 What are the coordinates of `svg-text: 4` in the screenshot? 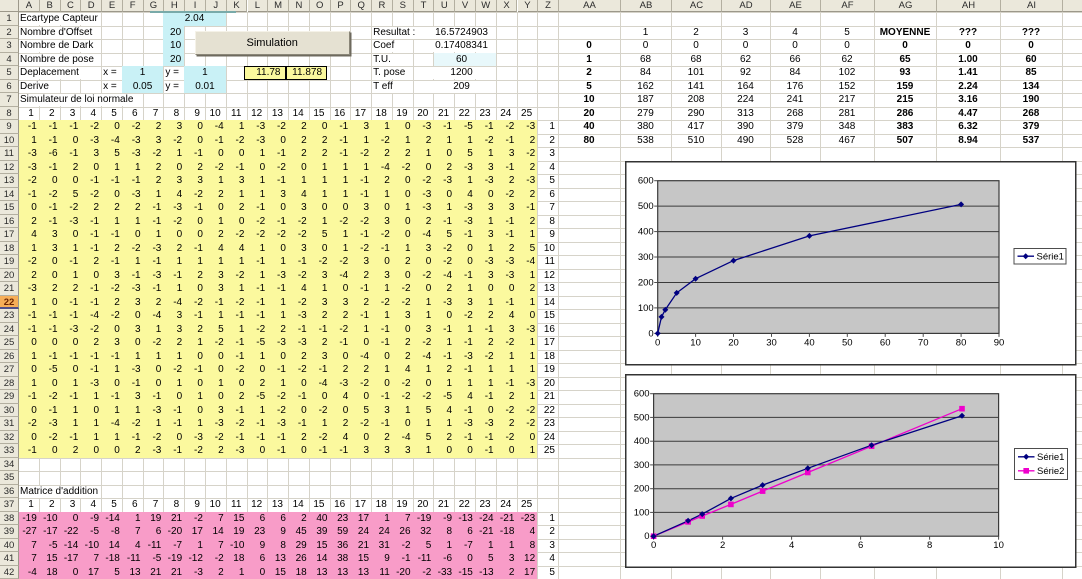 It's located at (791, 545).